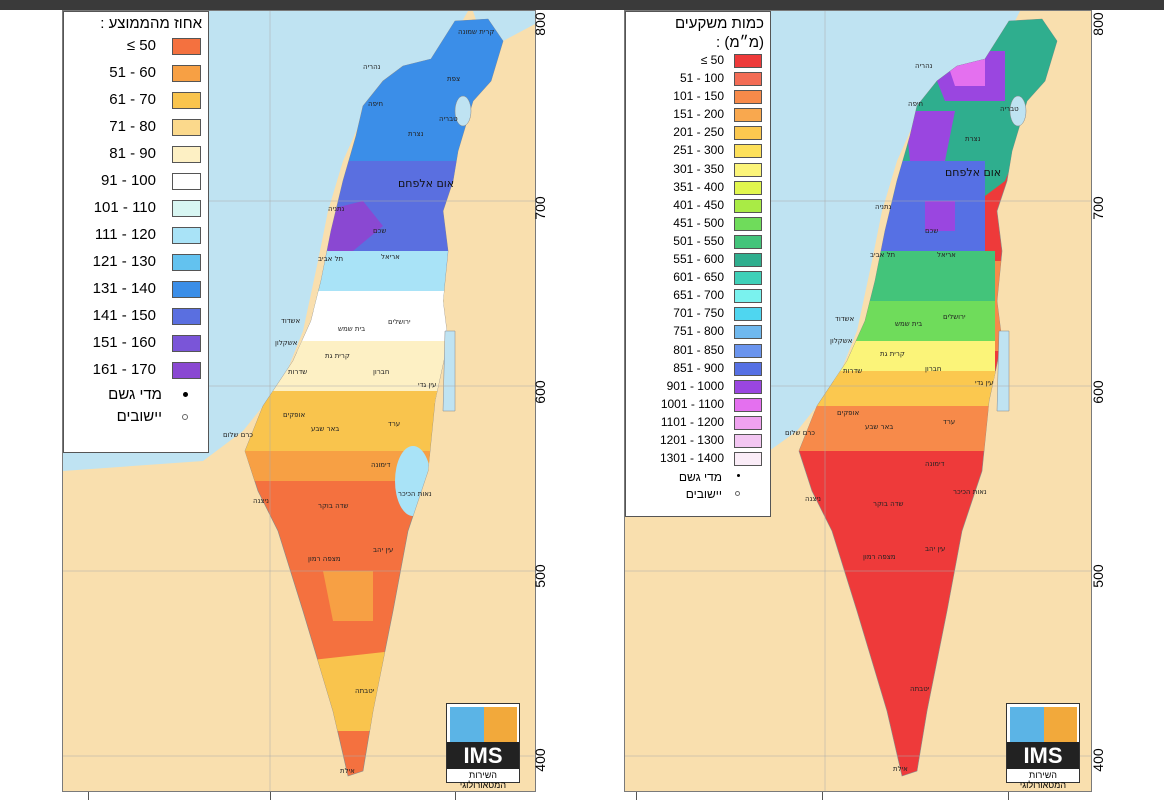  I want to click on zone-north, so click(423, 110).